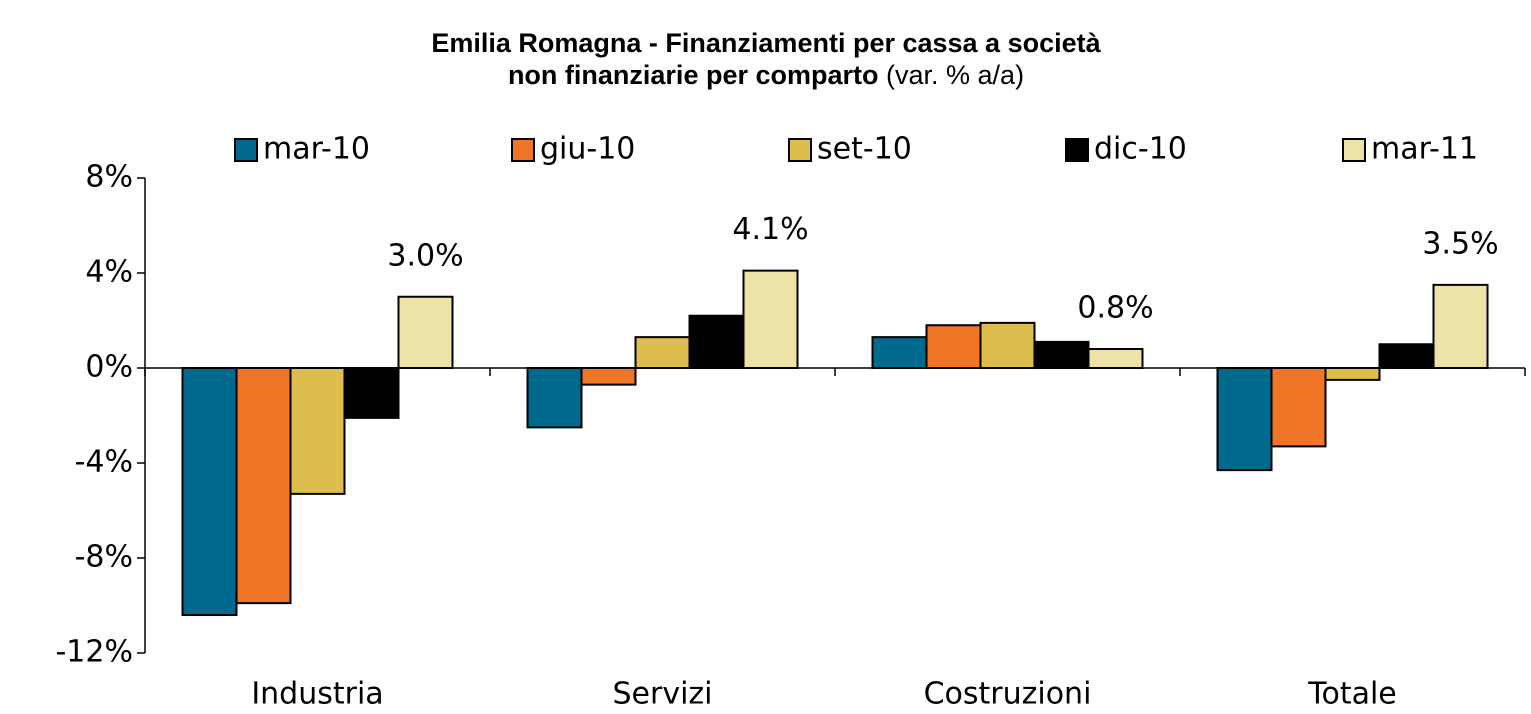 The width and height of the screenshot is (1531, 714). I want to click on legend-label: mar-10, so click(316, 149).